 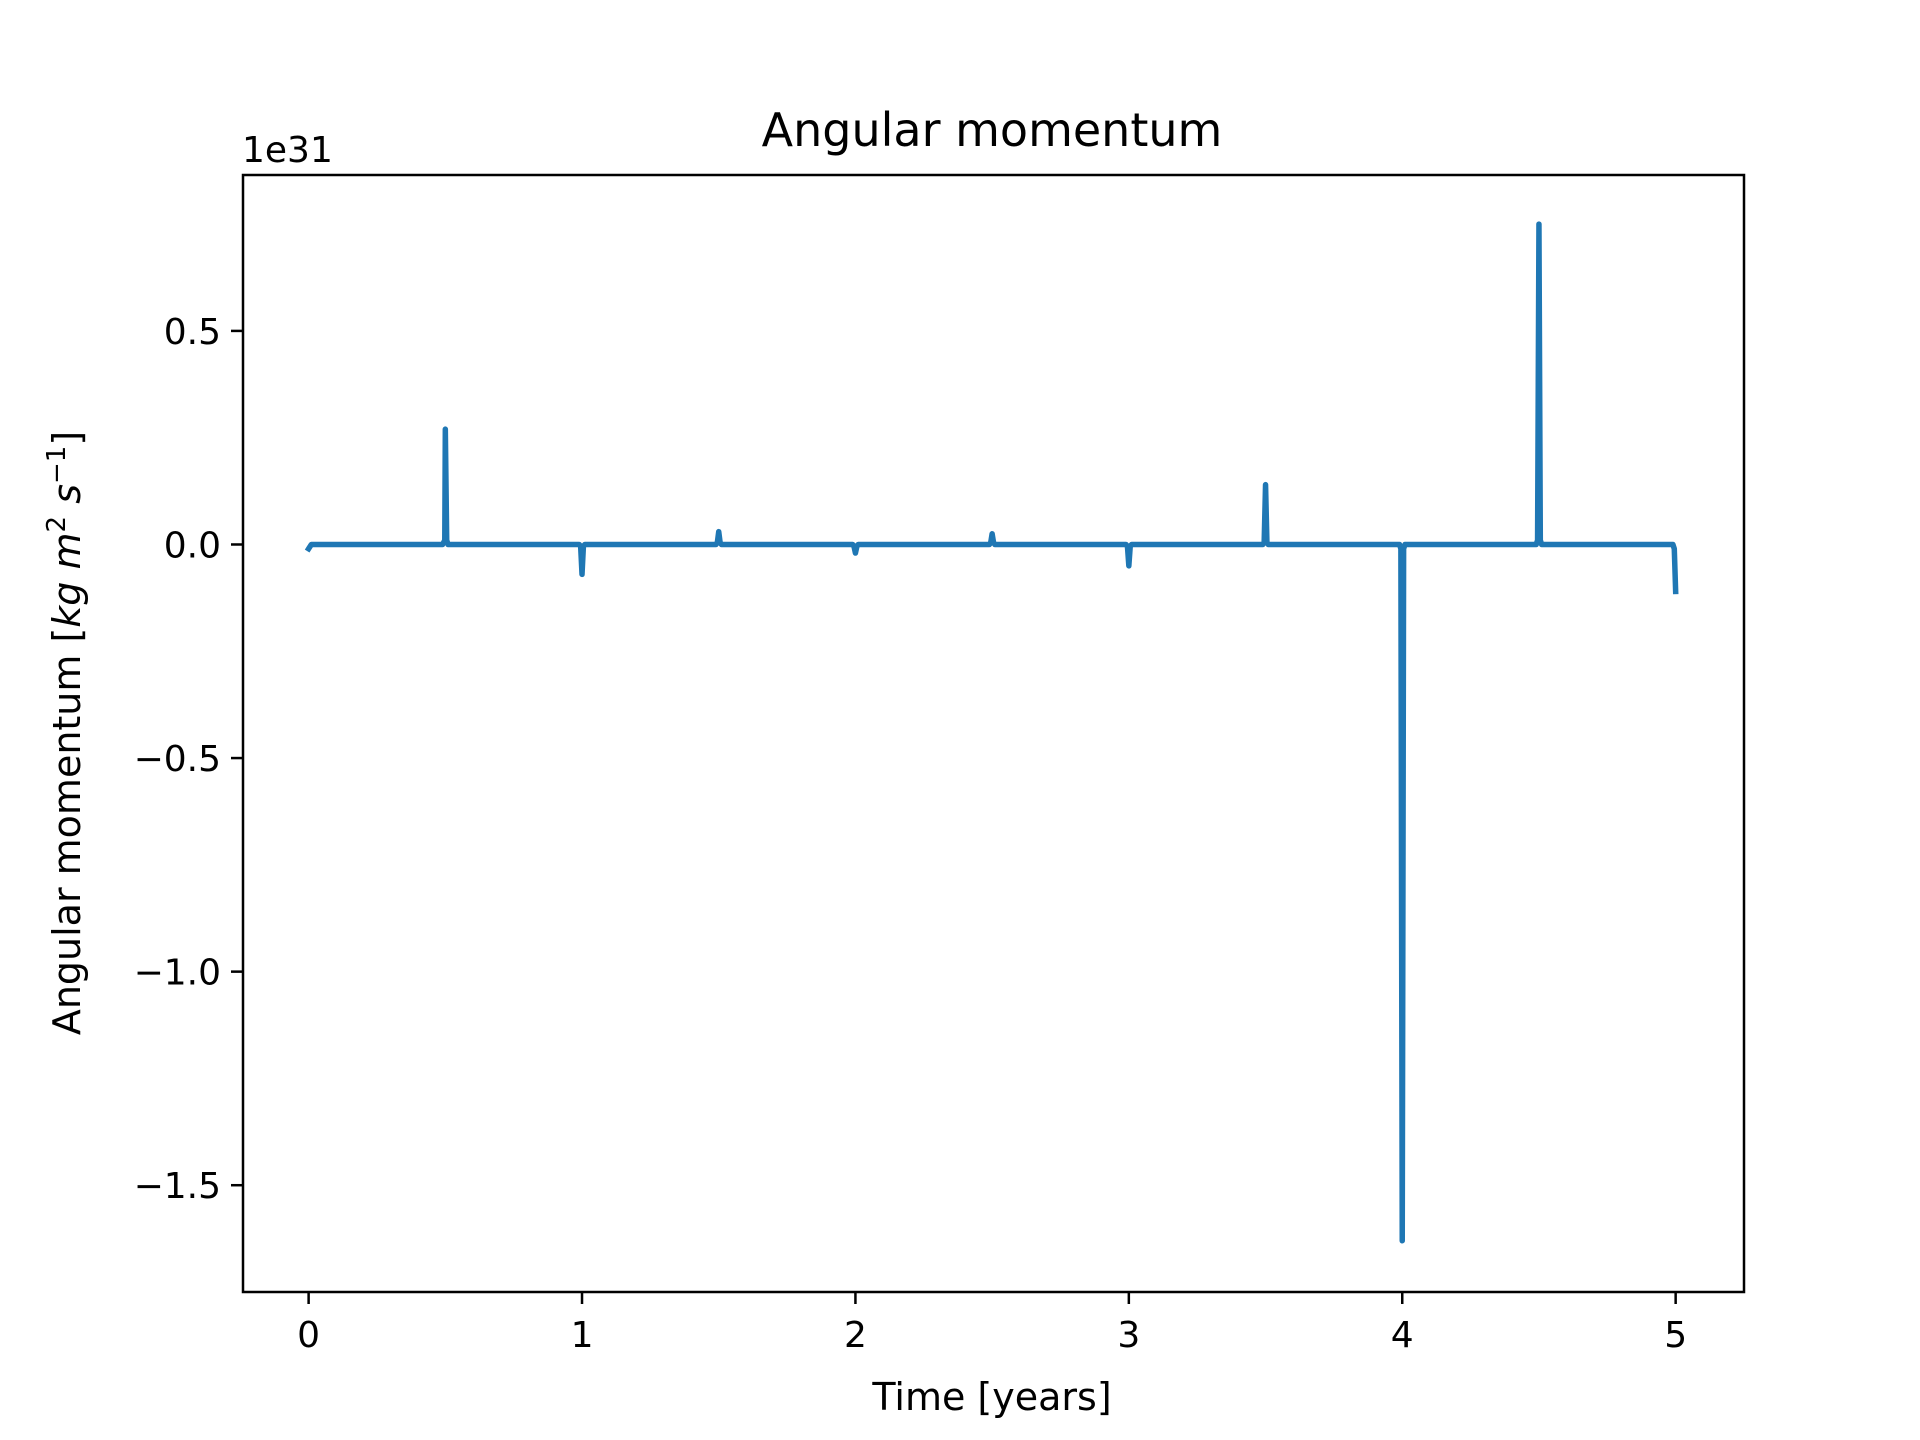 I want to click on x-tick-label: 0, so click(x=308, y=1335).